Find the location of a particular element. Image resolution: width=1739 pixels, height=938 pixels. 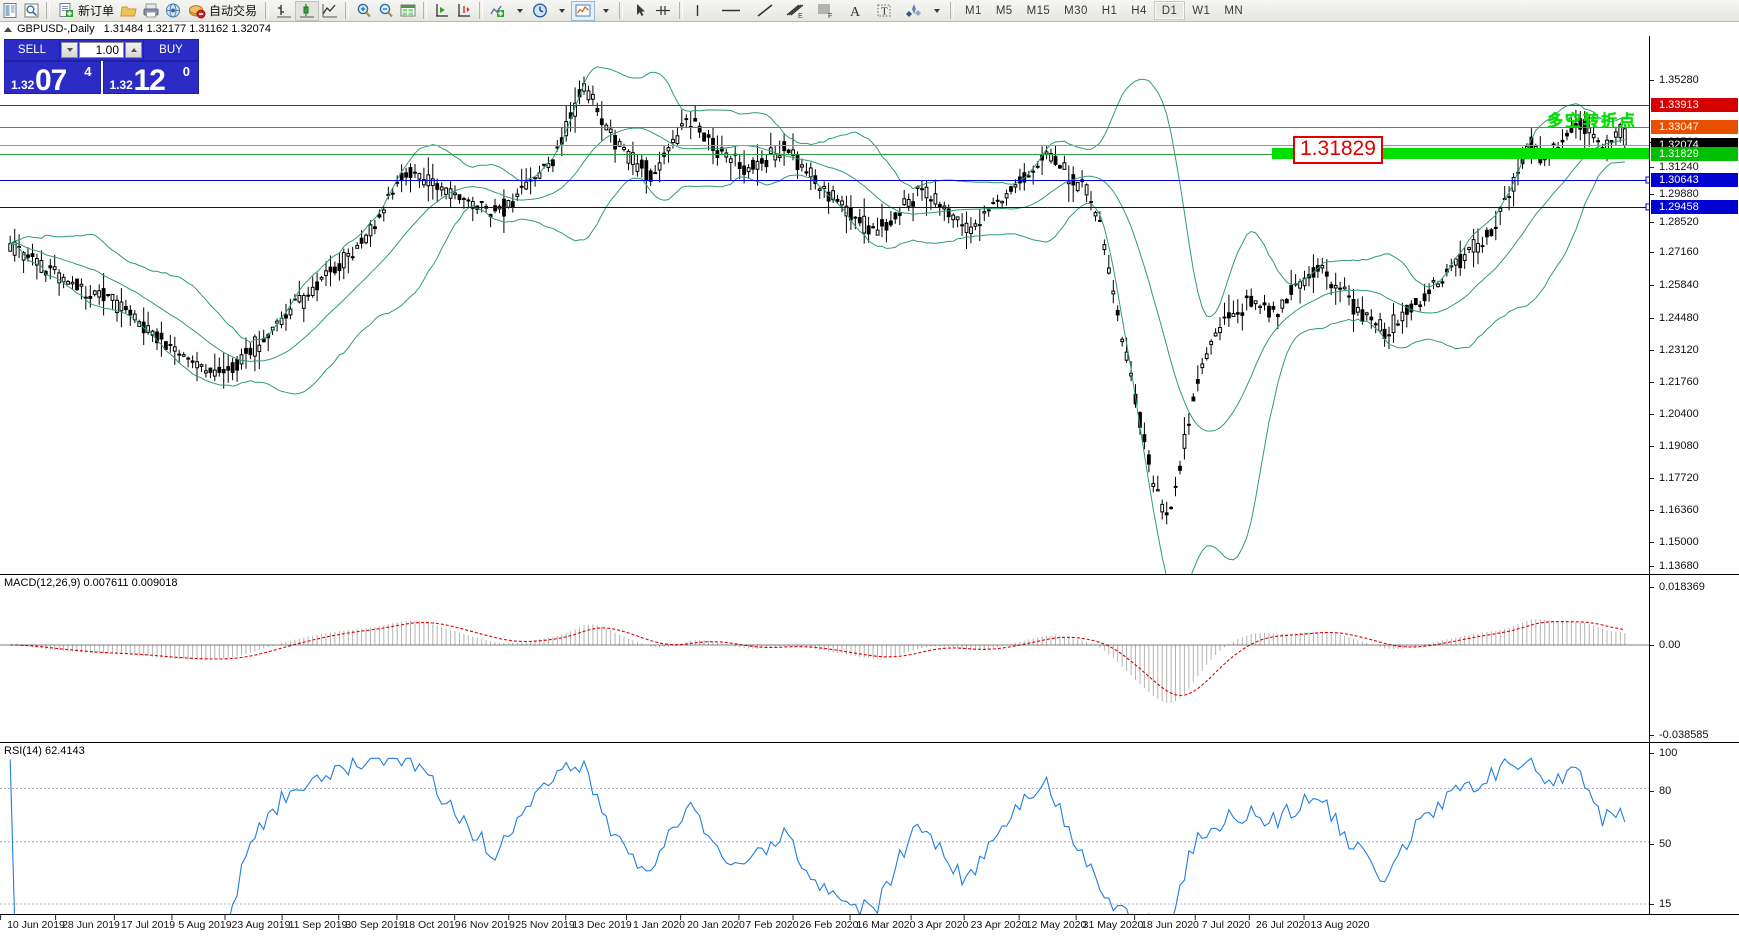

shift-start-icon is located at coordinates (442, 11).